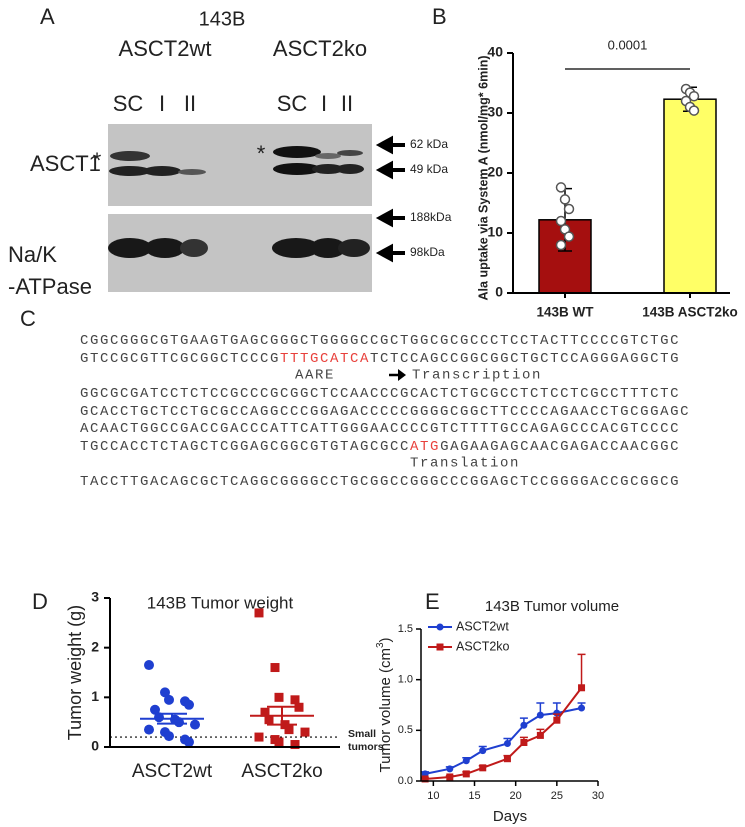 The height and width of the screenshot is (827, 745). Describe the element at coordinates (390, 199) in the screenshot. I see `marker-arrows` at that location.